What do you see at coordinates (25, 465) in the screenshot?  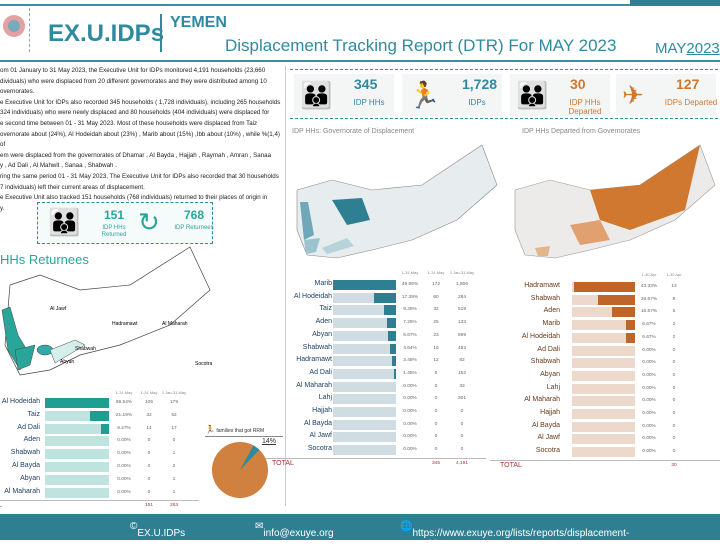 I see `row-name: Al Bayda` at bounding box center [25, 465].